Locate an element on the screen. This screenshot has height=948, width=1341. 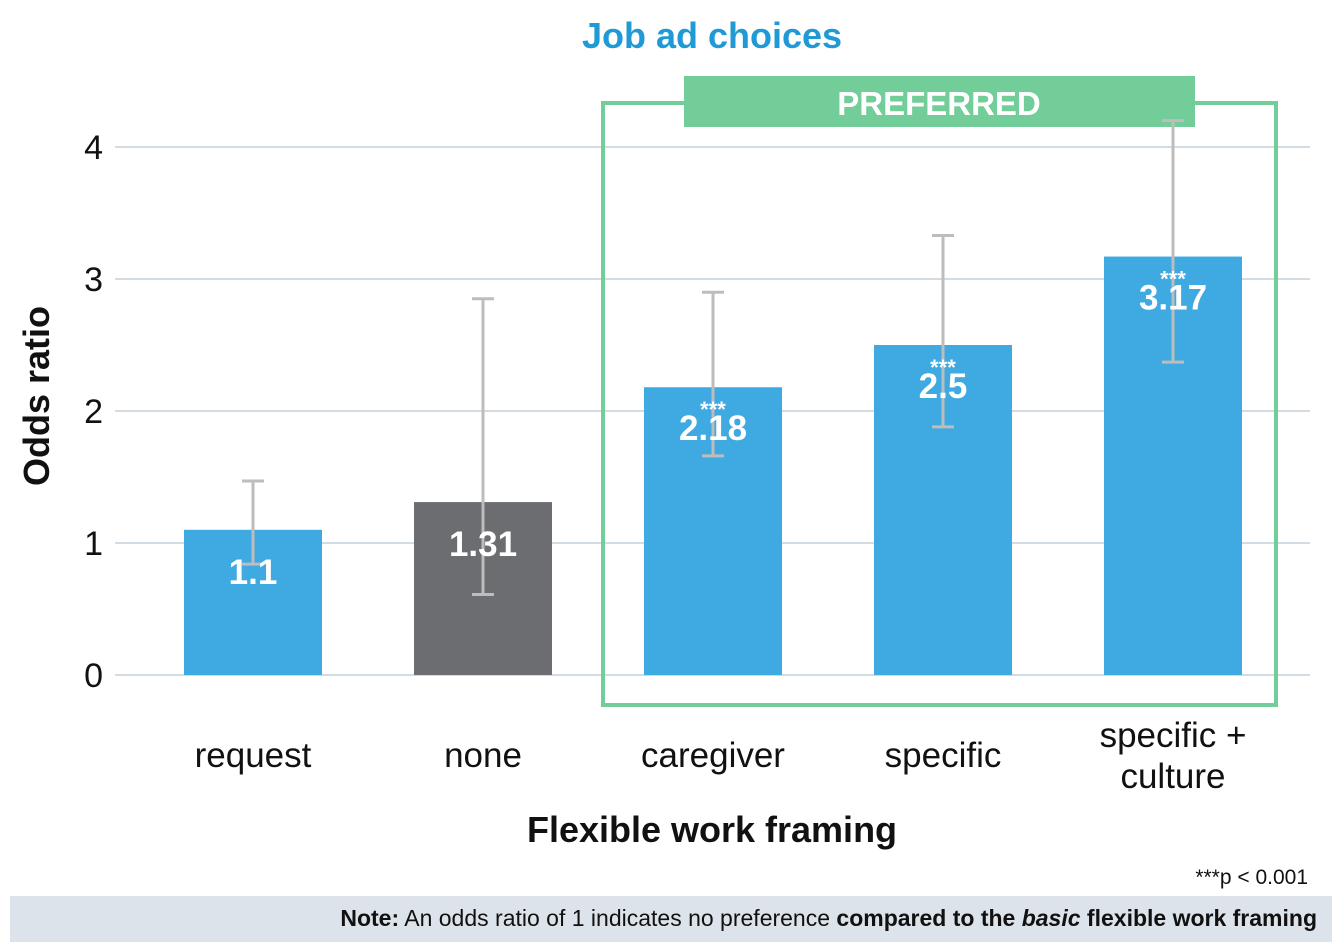
y-tick-label: 3 is located at coordinates (93, 280).